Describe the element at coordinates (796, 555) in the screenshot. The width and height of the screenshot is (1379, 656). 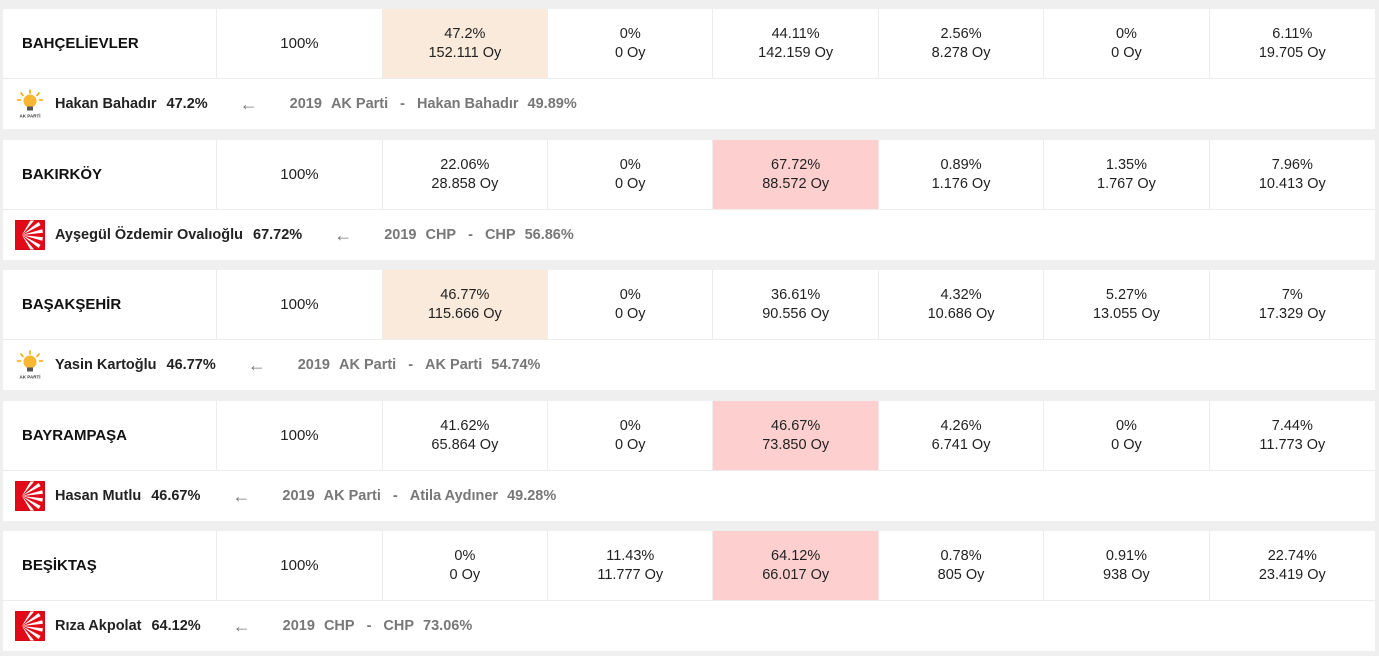
I see `party-vote-pct: 64.12%` at that location.